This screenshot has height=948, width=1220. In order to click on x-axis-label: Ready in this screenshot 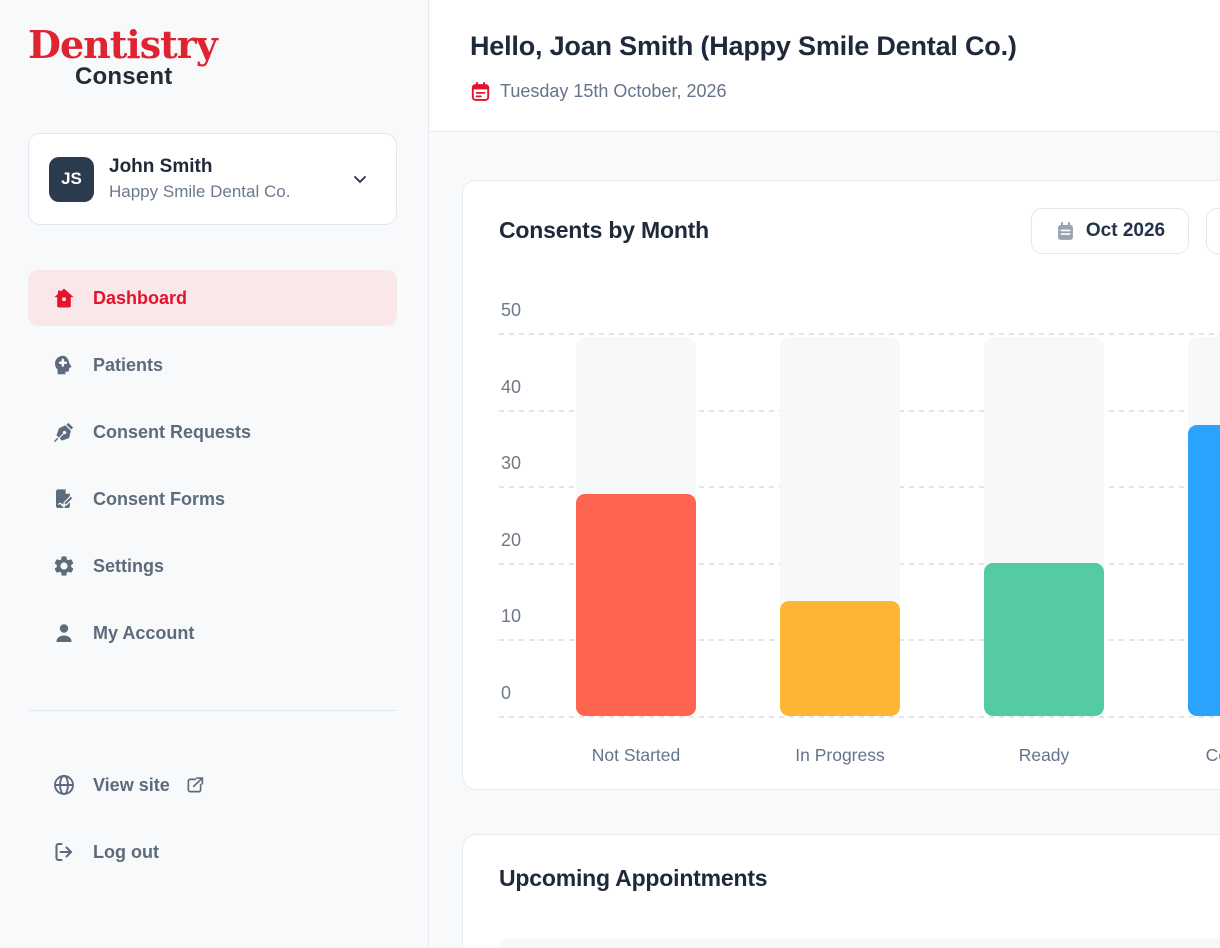, I will do `click(1044, 755)`.